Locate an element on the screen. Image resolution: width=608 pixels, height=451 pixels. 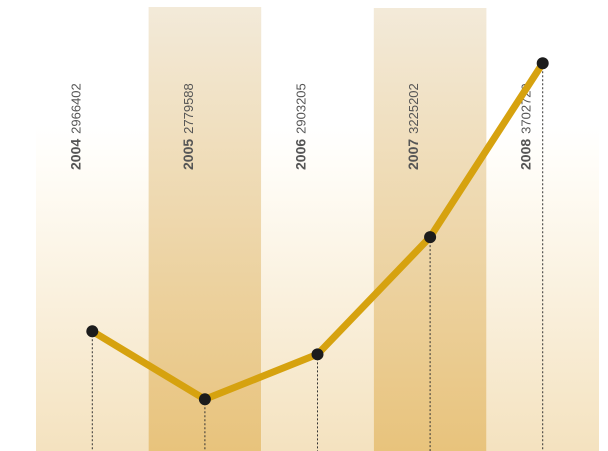
category-label-2004: 2004 2966402 is located at coordinates (75, 126).